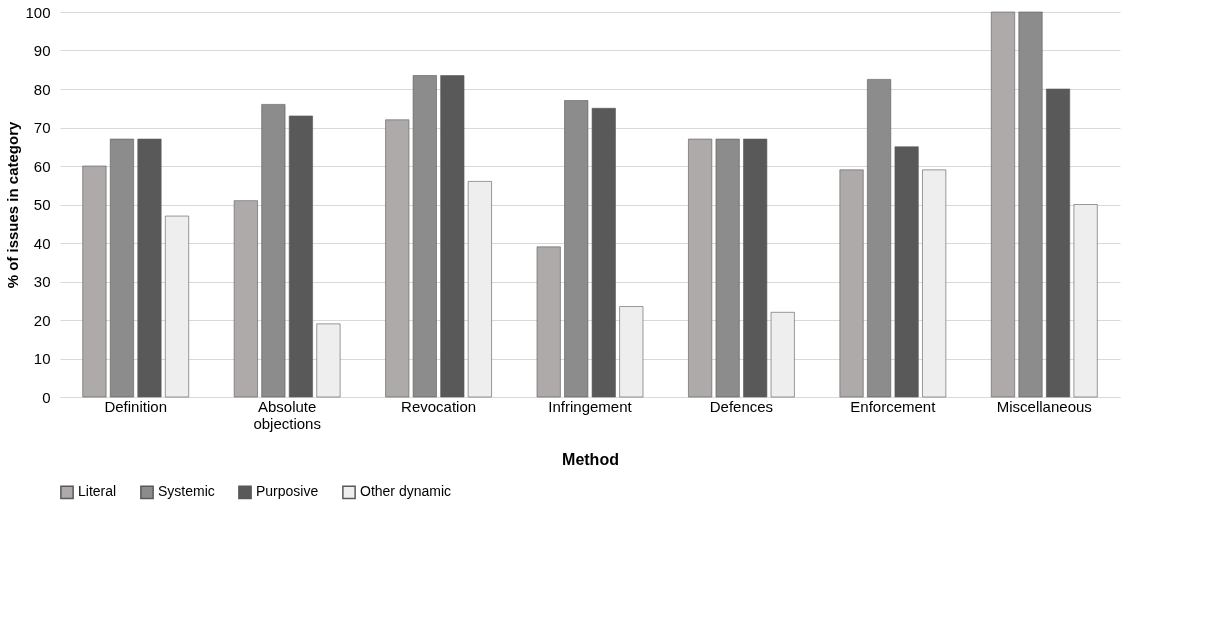 This screenshot has width=1206, height=623. Describe the element at coordinates (42, 204) in the screenshot. I see `y-tick-label: 50` at that location.